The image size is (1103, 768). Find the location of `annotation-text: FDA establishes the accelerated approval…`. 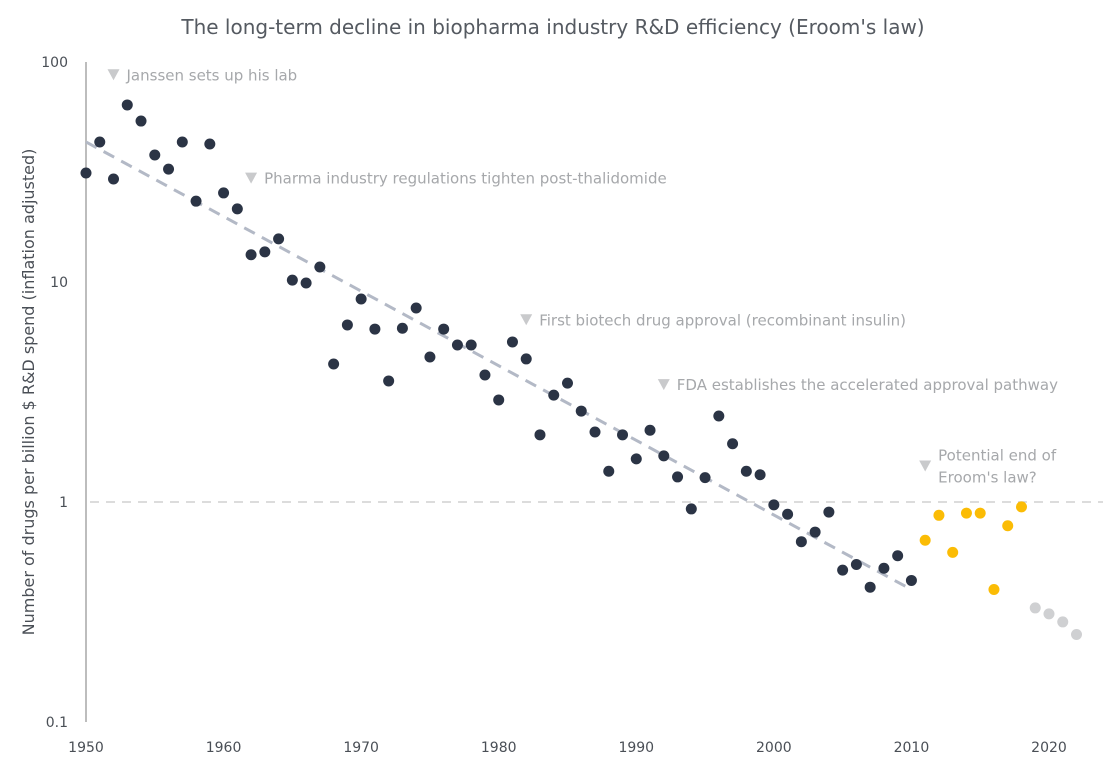

annotation-text: FDA establishes the accelerated approval… is located at coordinates (867, 385).